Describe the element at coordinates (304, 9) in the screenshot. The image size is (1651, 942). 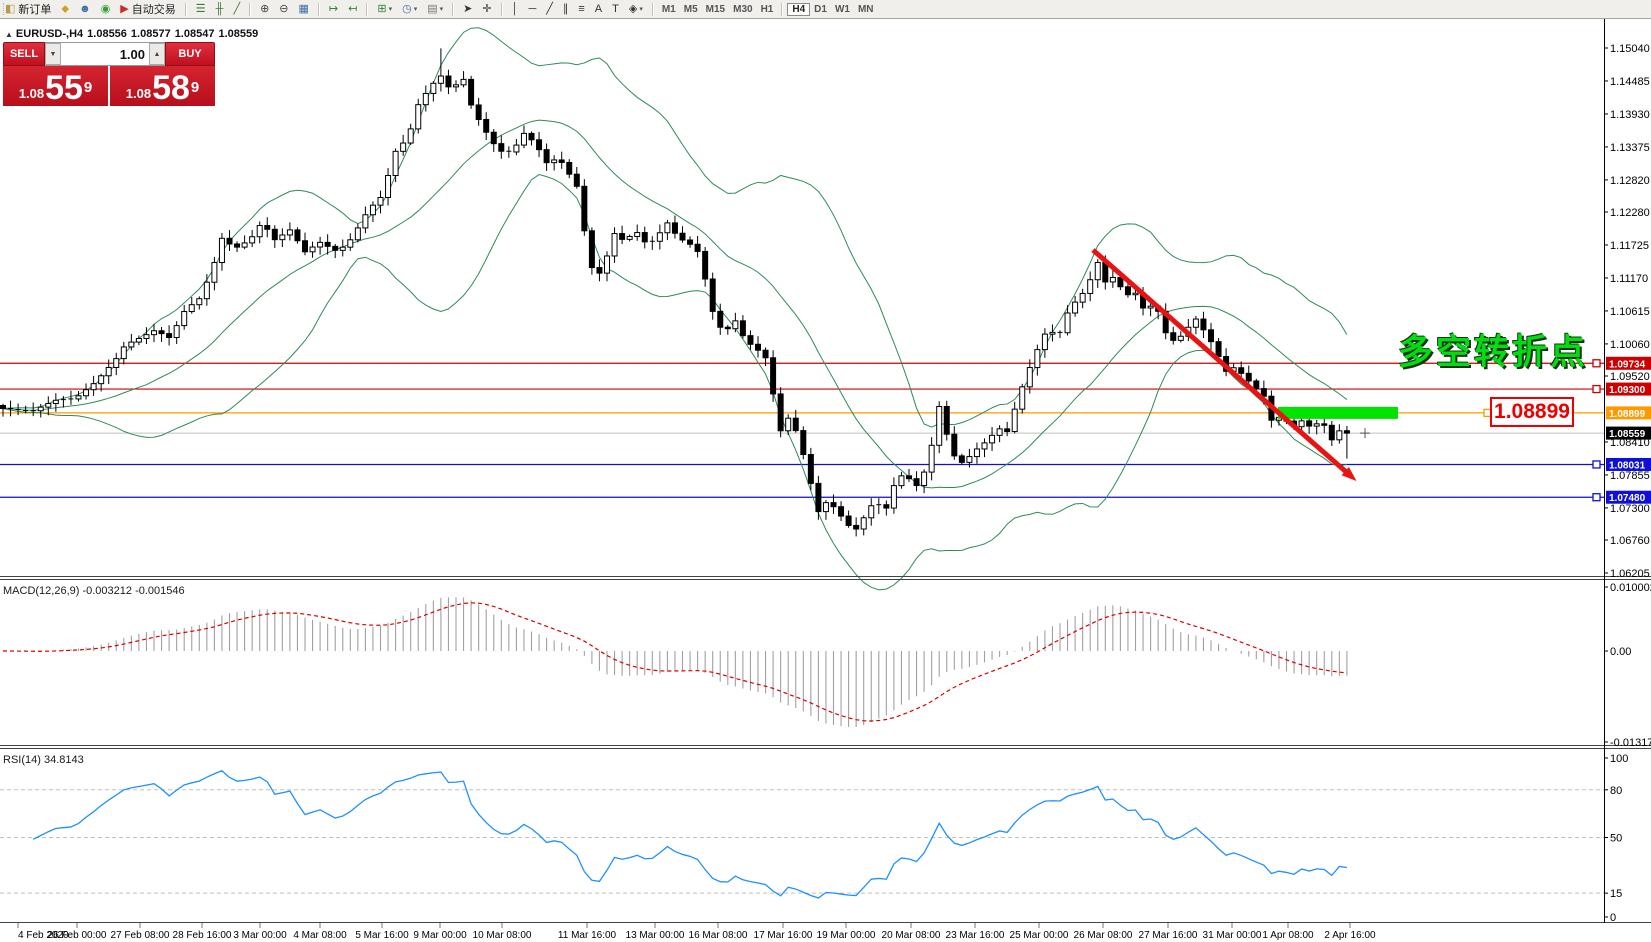
I see `tile-windows-button: ▦` at that location.